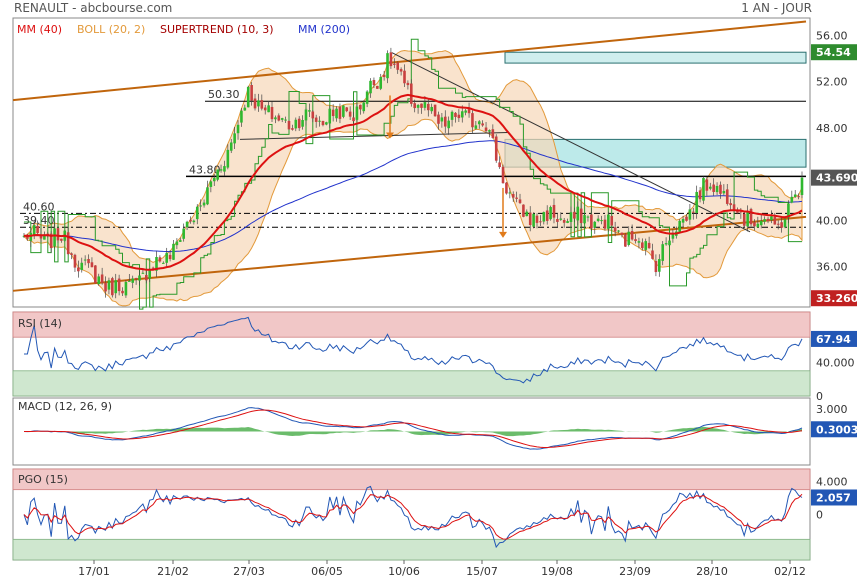 Image resolution: width=860 pixels, height=580 pixels. What do you see at coordinates (571, 142) in the screenshot?
I see `downtrend-line` at bounding box center [571, 142].